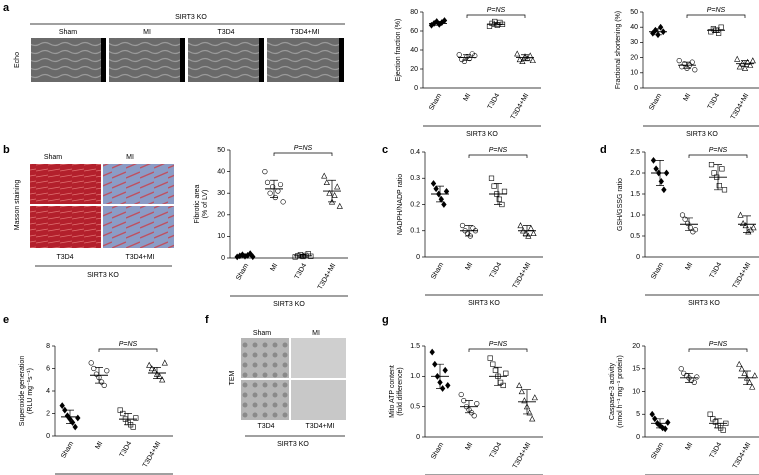 The height and width of the screenshot is (475, 759). I want to click on panel-letter: f, so click(207, 320).